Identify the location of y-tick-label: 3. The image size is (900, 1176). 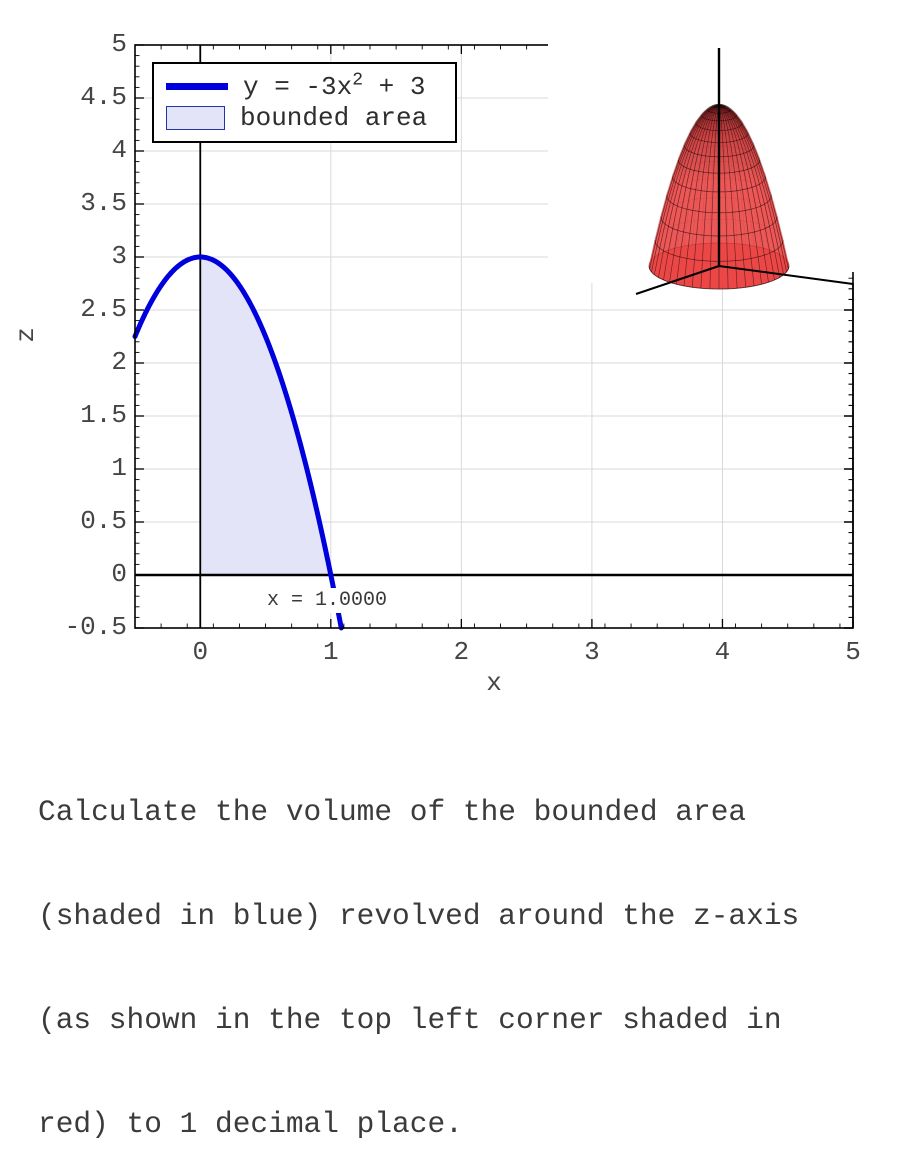
(119, 256).